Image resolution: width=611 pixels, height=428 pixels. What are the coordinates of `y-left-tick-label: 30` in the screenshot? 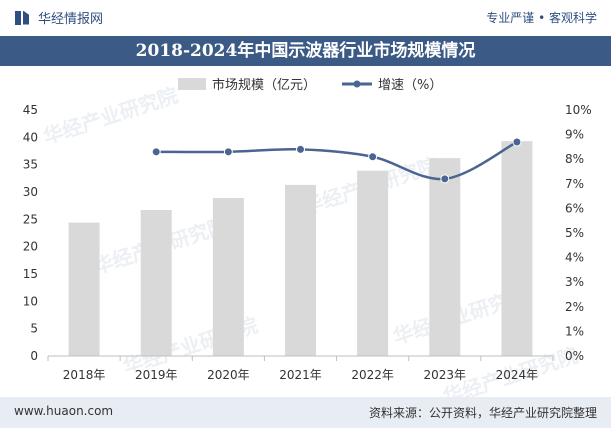 It's located at (30, 192).